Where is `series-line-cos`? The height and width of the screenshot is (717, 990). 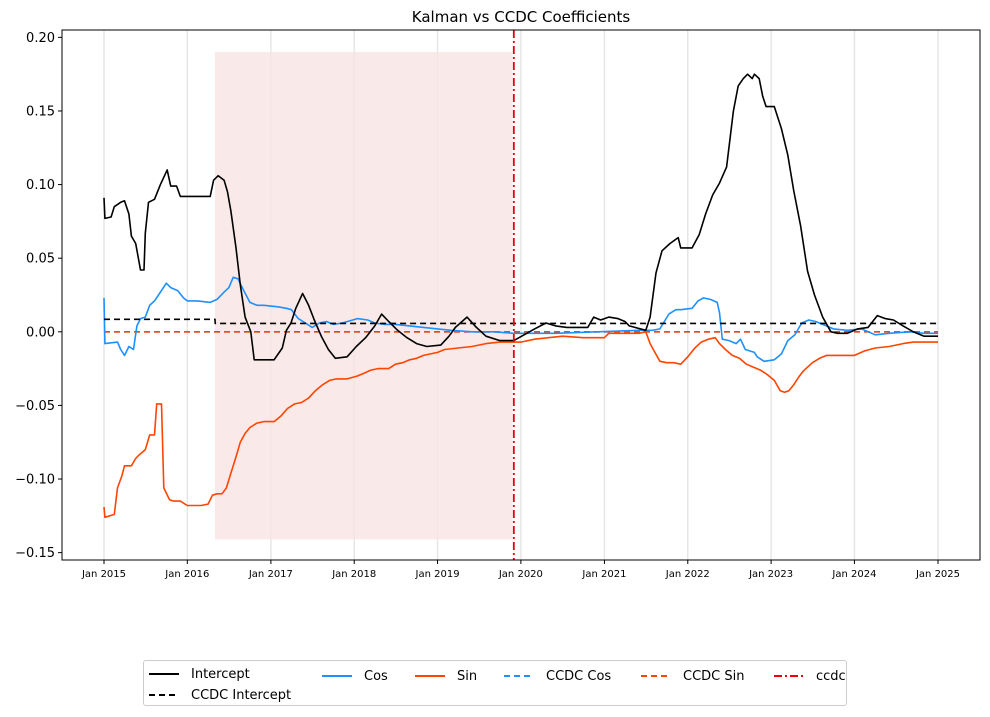 series-line-cos is located at coordinates (520, 319).